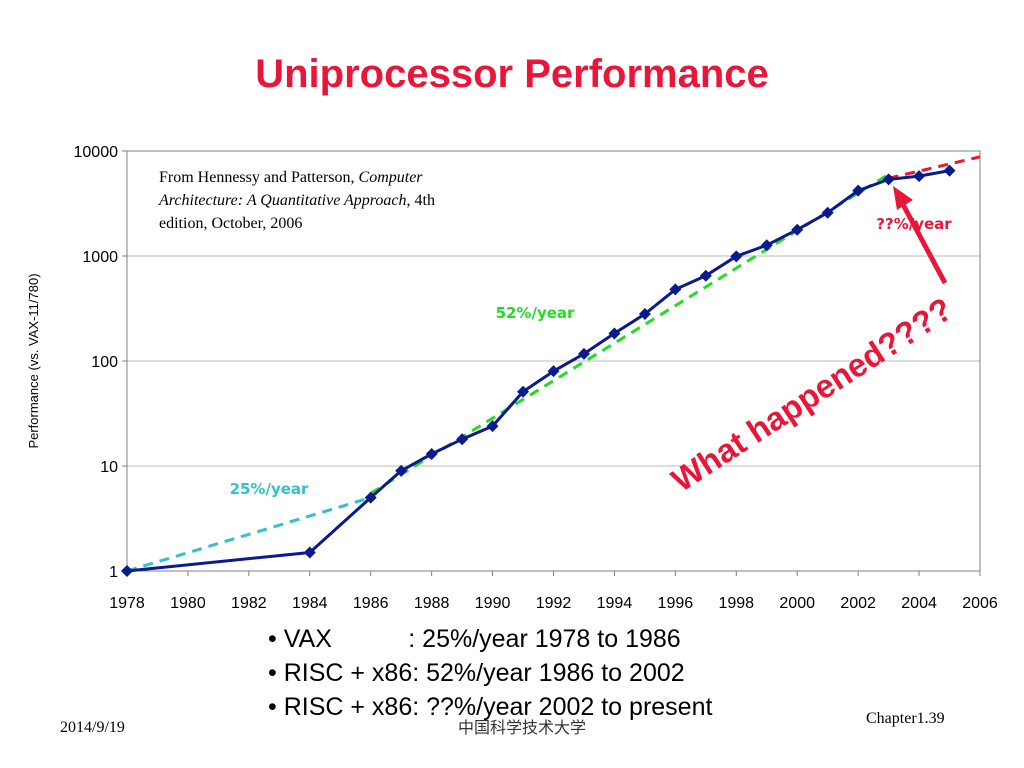  What do you see at coordinates (980, 603) in the screenshot?
I see `x-tick-label: 2006` at bounding box center [980, 603].